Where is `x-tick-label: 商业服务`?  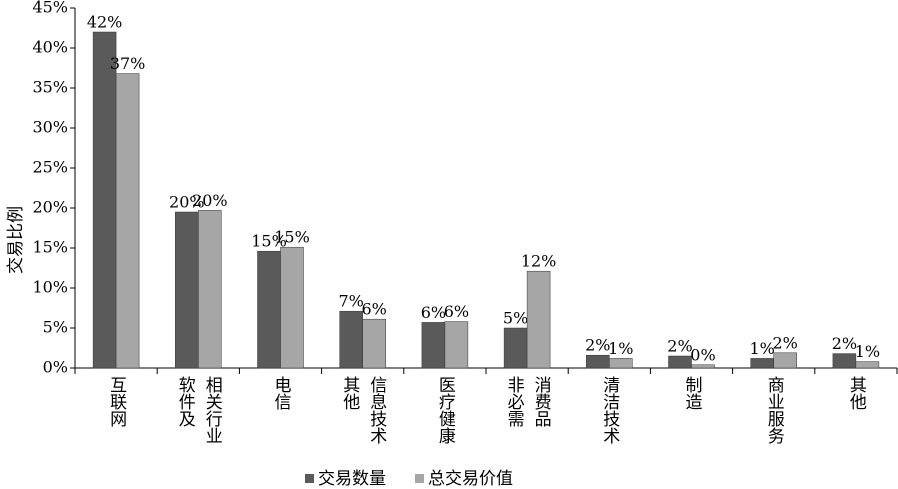
x-tick-label: 商业服务 is located at coordinates (774, 410).